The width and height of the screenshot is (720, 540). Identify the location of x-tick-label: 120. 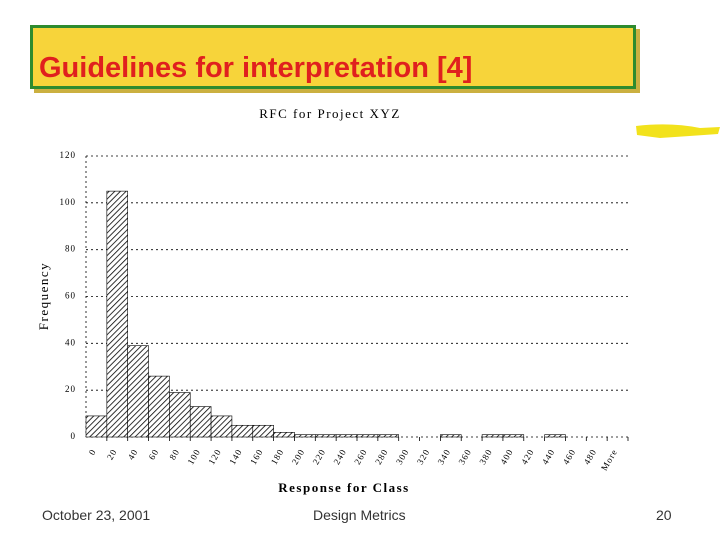
(214, 456).